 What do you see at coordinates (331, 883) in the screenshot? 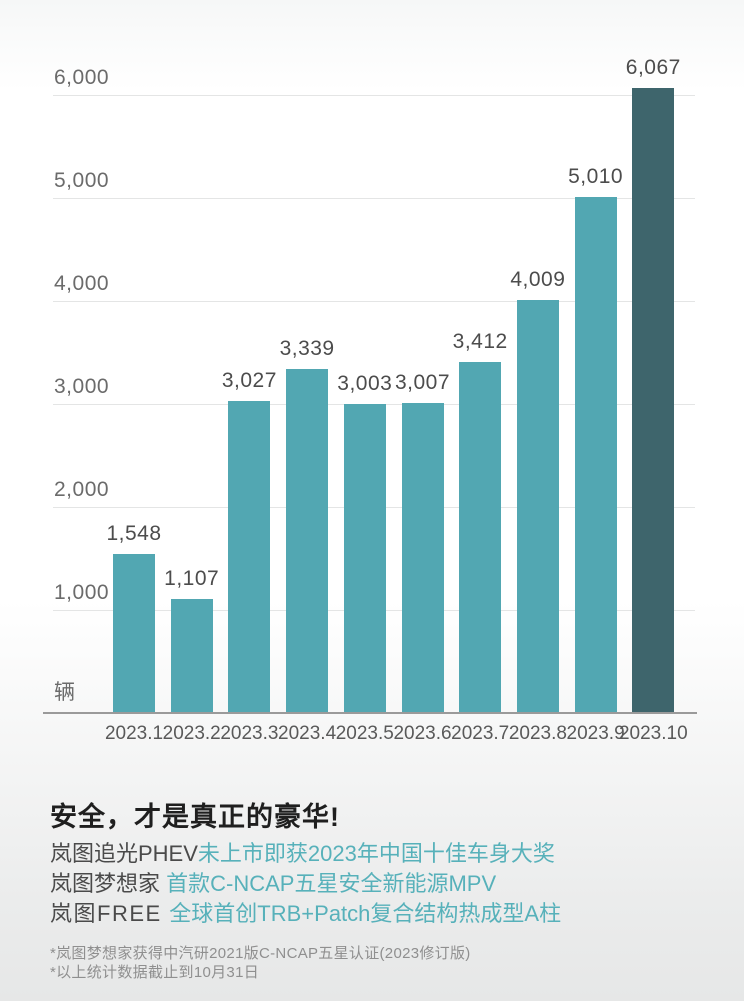
I see `award-text-dreamer: 首款C-NCAP五星安全新能源MPV` at bounding box center [331, 883].